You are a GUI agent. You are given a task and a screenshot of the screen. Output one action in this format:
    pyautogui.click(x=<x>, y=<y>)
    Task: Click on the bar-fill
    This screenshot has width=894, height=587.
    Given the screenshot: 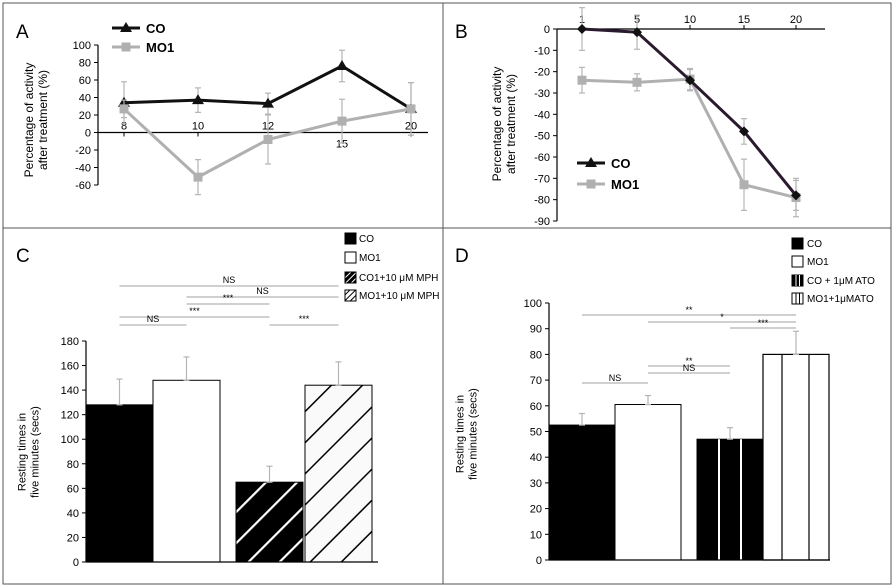 What is the action you would take?
    pyautogui.click(x=796, y=457)
    